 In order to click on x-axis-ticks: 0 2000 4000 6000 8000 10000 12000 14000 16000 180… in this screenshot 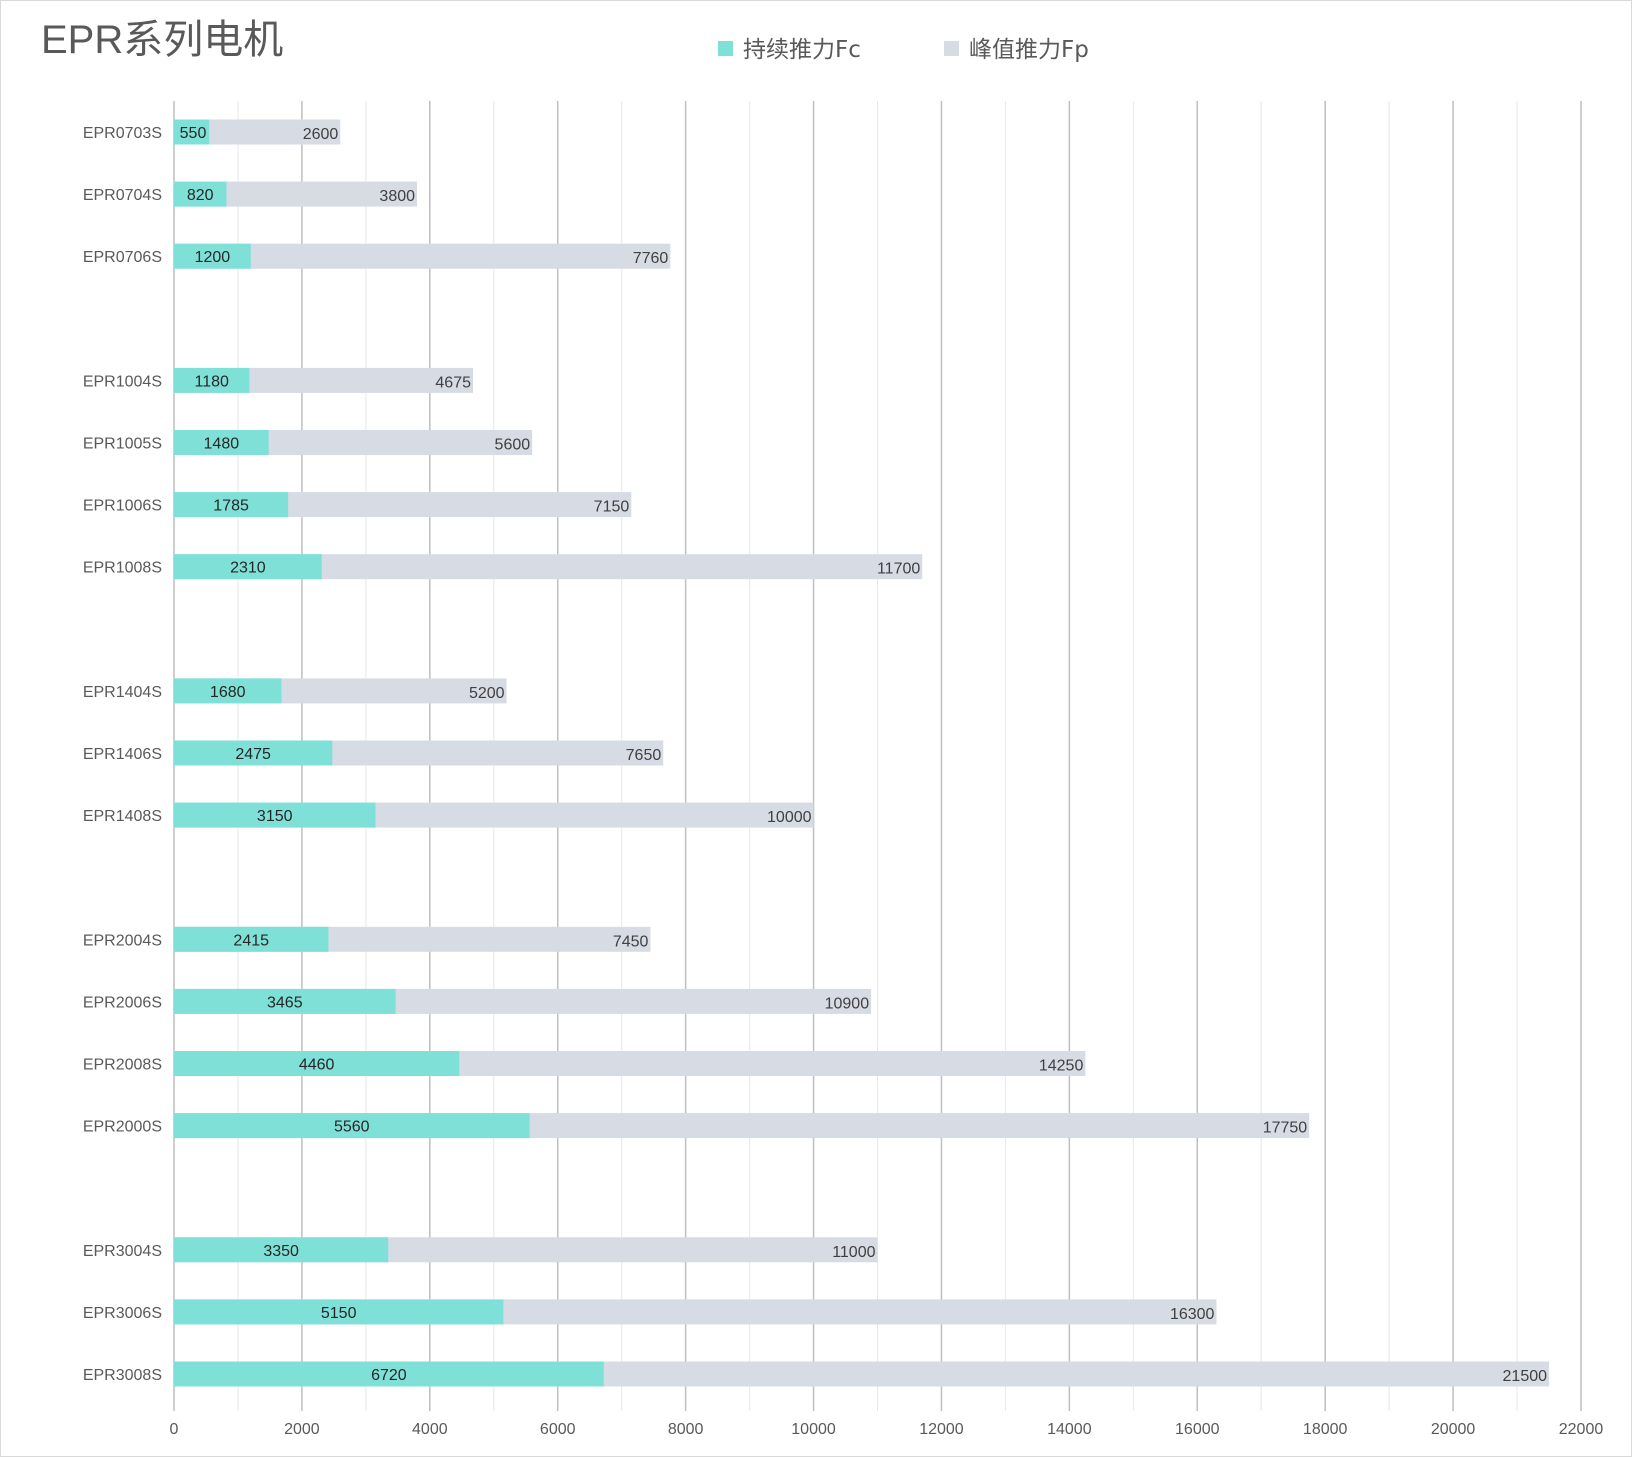, I will do `click(887, 1429)`.